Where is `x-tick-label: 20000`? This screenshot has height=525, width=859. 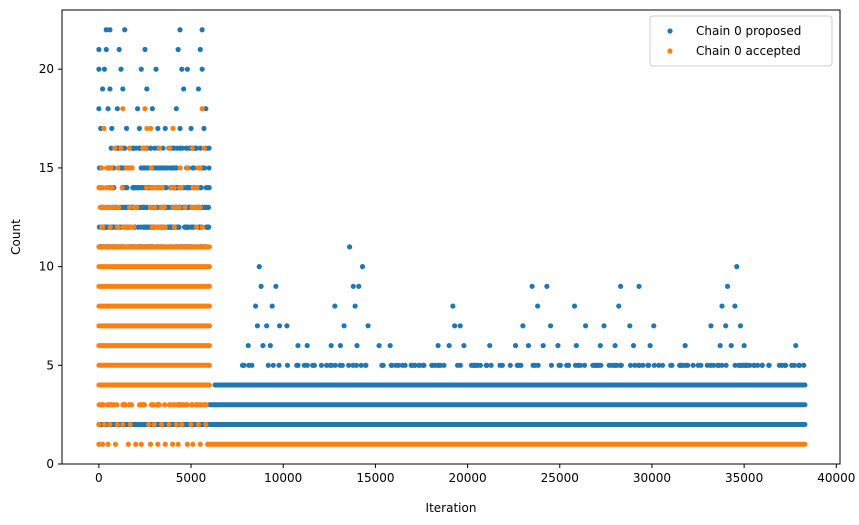
x-tick-label: 20000 is located at coordinates (467, 478).